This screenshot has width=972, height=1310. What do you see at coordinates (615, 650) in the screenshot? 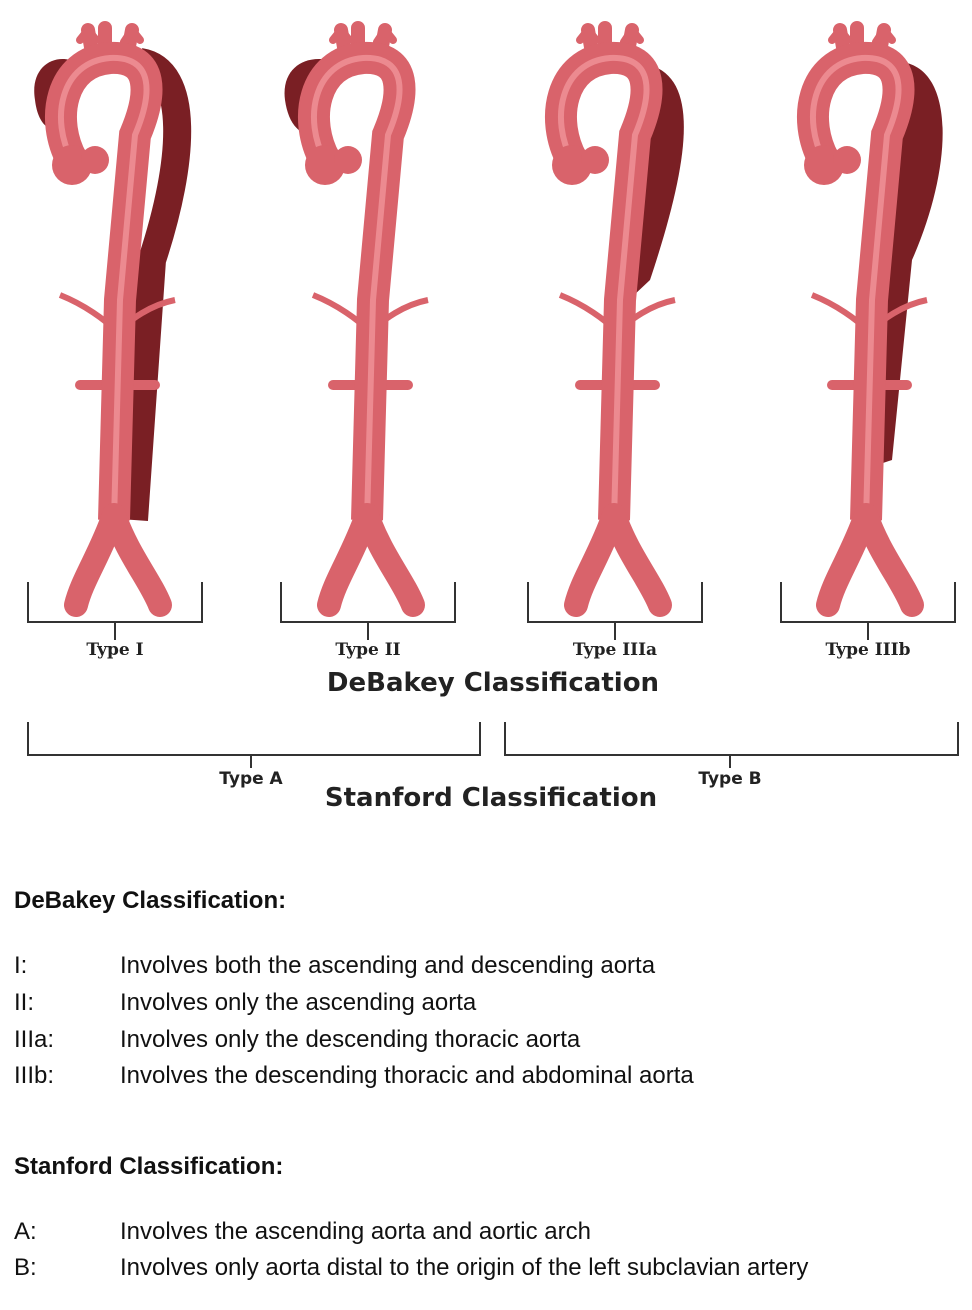
I see `type-label: Type IIIa` at bounding box center [615, 650].